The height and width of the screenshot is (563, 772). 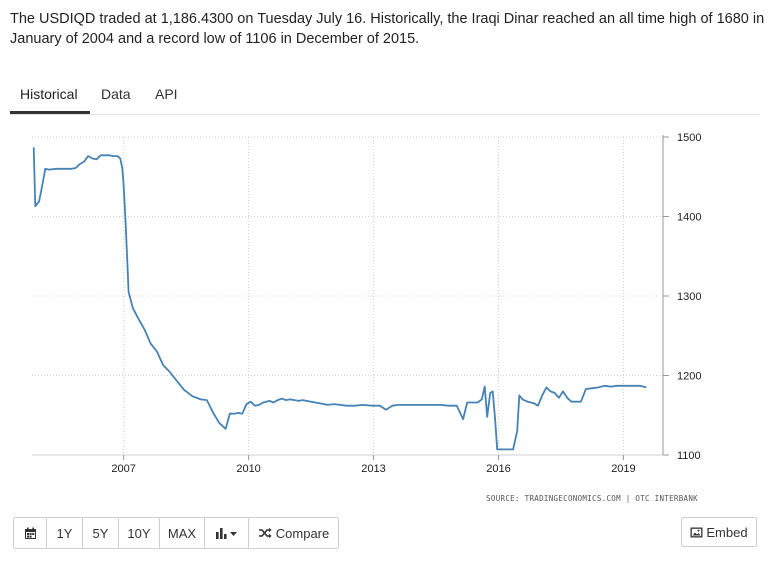 What do you see at coordinates (101, 533) in the screenshot?
I see `range-5y-button: 5Y` at bounding box center [101, 533].